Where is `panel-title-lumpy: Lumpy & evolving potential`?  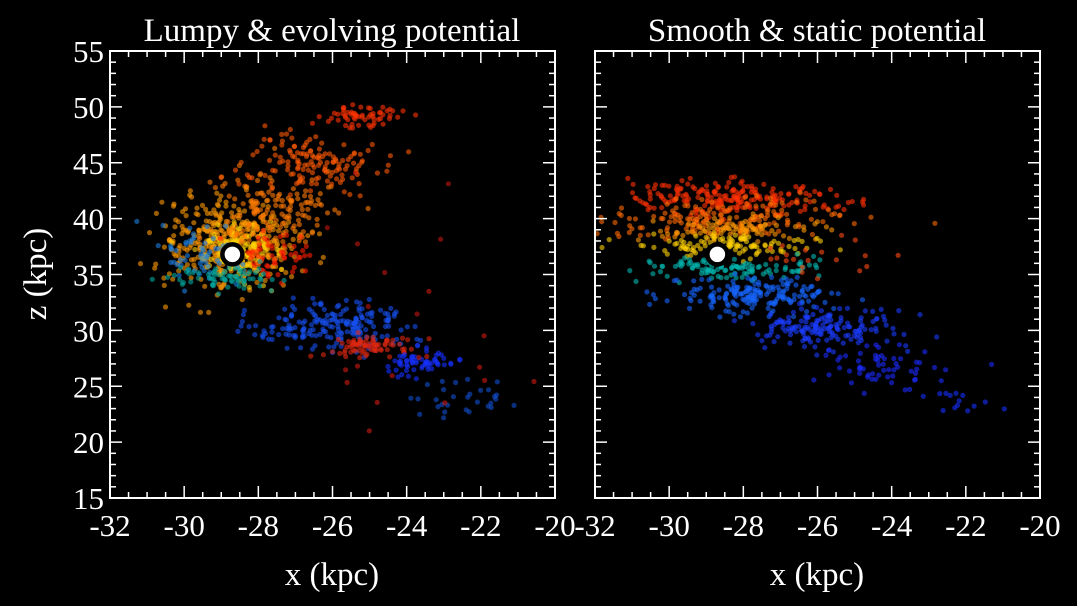 panel-title-lumpy: Lumpy & evolving potential is located at coordinates (332, 31).